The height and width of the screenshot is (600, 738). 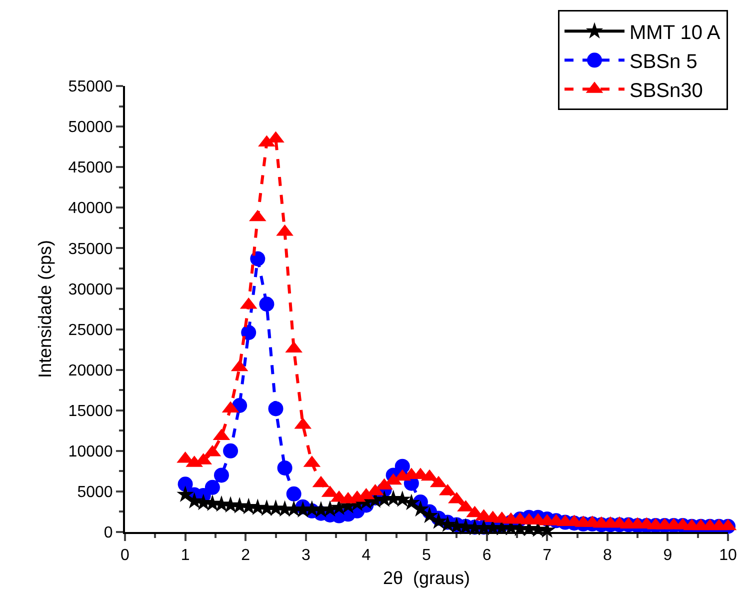 I want to click on y-tick-label: 55000, so click(x=90, y=87).